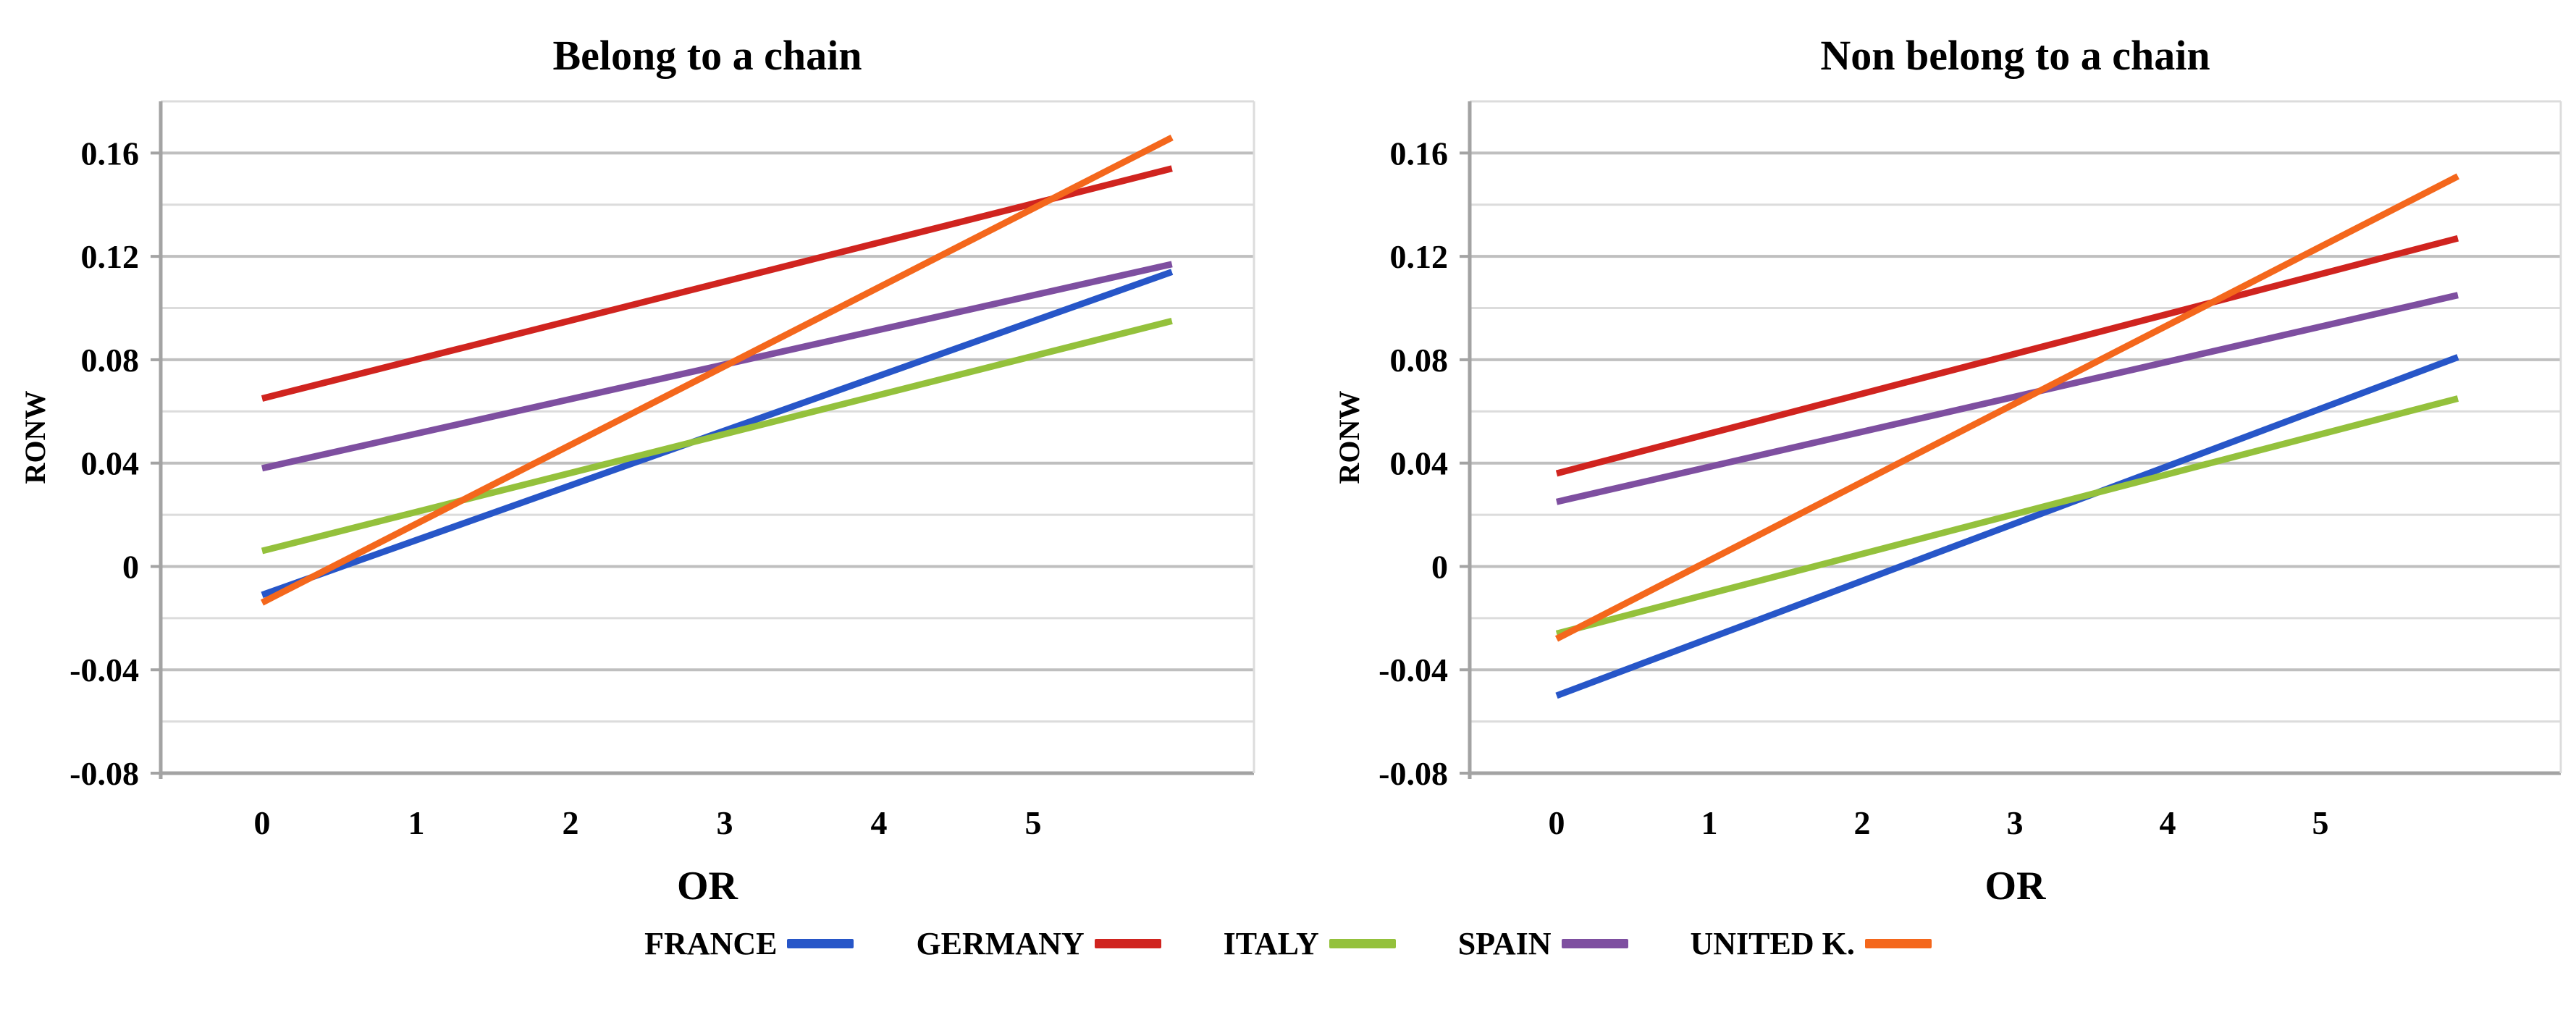 This screenshot has width=2576, height=1028. I want to click on legend-label: UNITED K., so click(1772, 944).